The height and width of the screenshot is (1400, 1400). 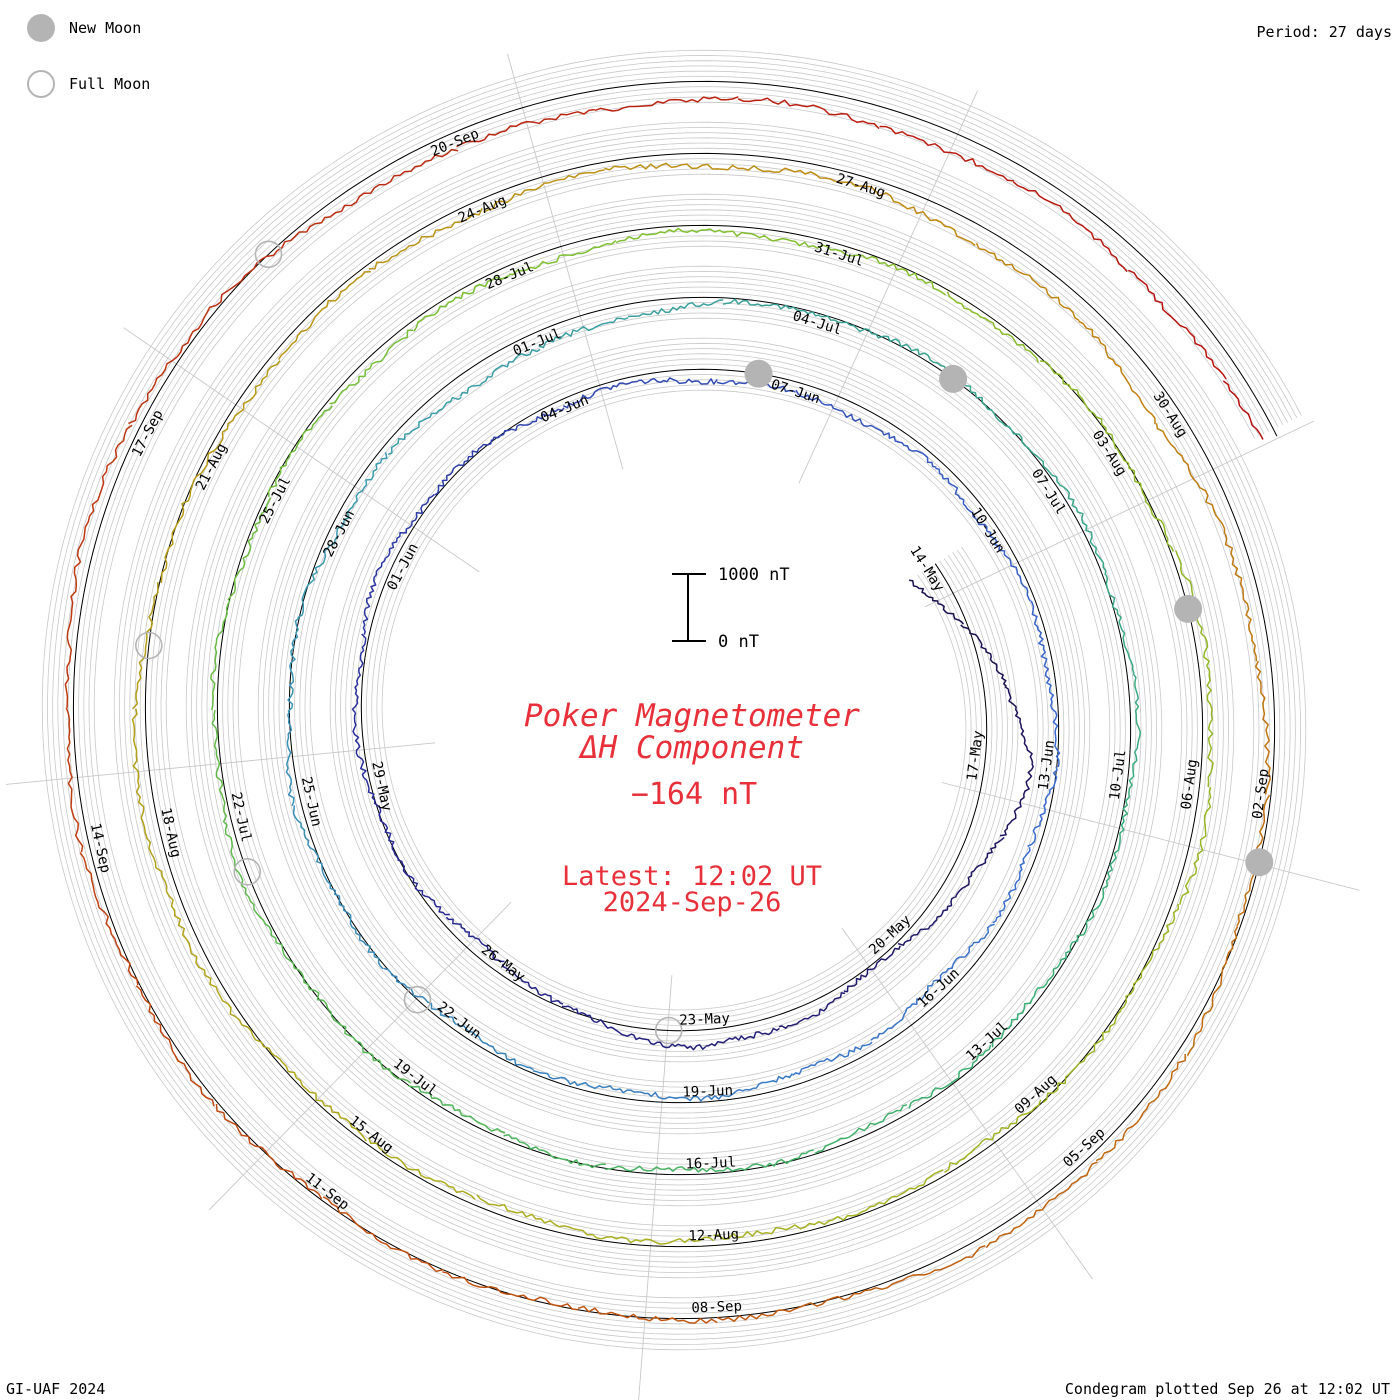 I want to click on latest-date: 2024-Sep-26, so click(x=692, y=902).